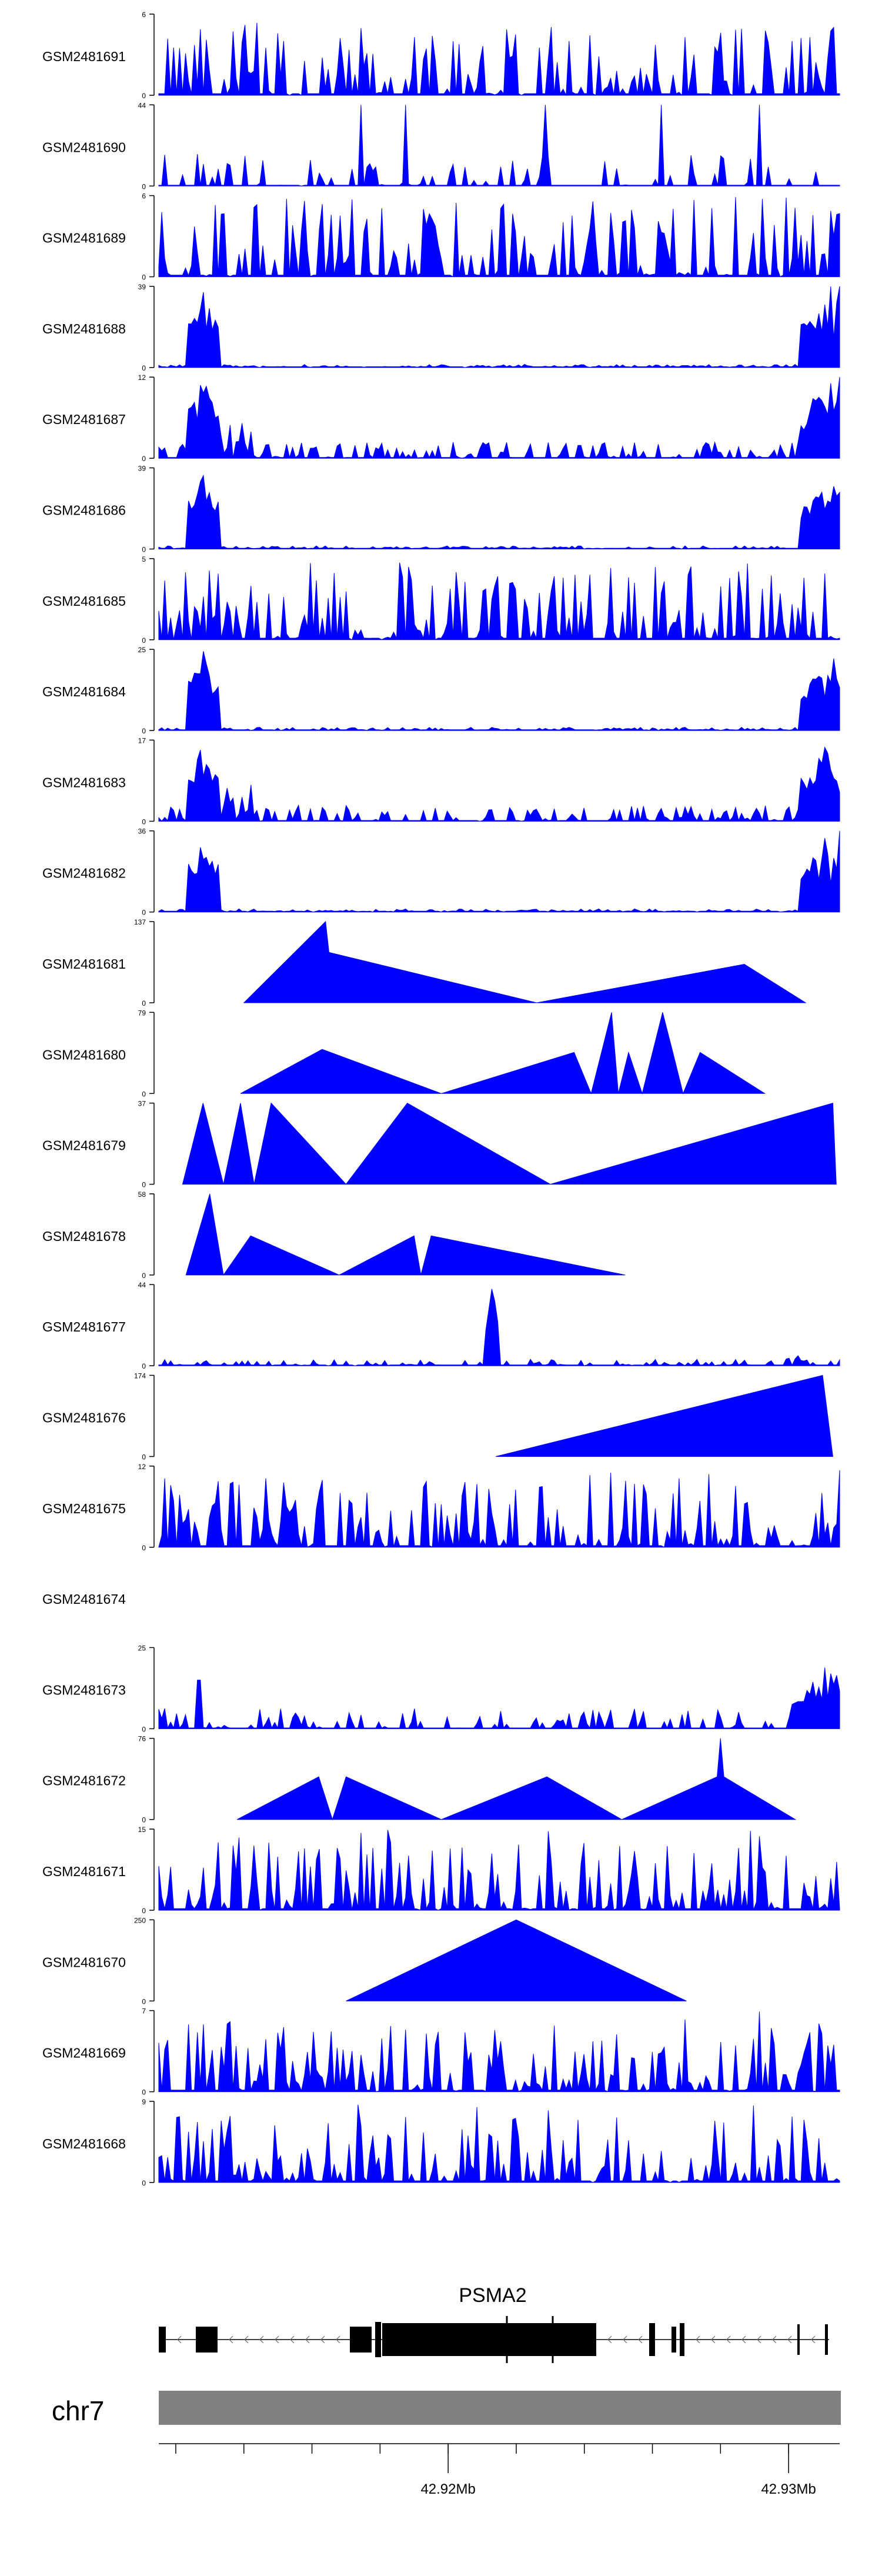 The height and width of the screenshot is (2576, 882). What do you see at coordinates (84, 238) in the screenshot?
I see `track-label: GSM2481689` at bounding box center [84, 238].